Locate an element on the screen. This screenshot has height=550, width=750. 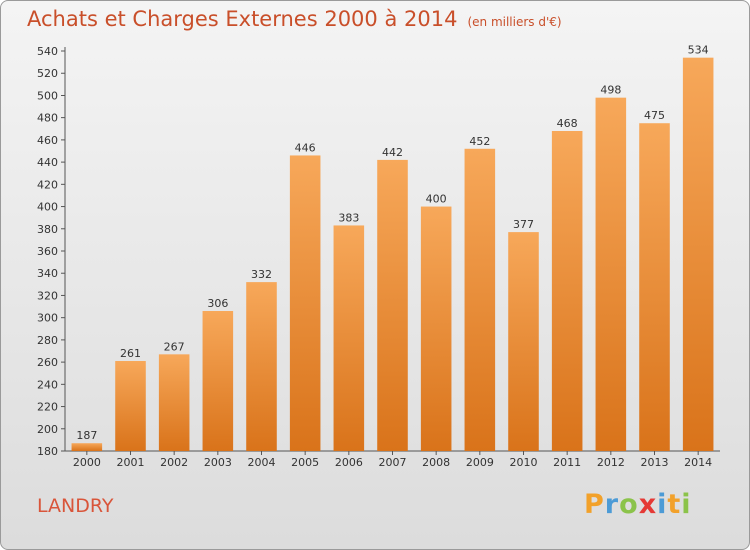
x-tick-label: 2009 is located at coordinates (480, 462).